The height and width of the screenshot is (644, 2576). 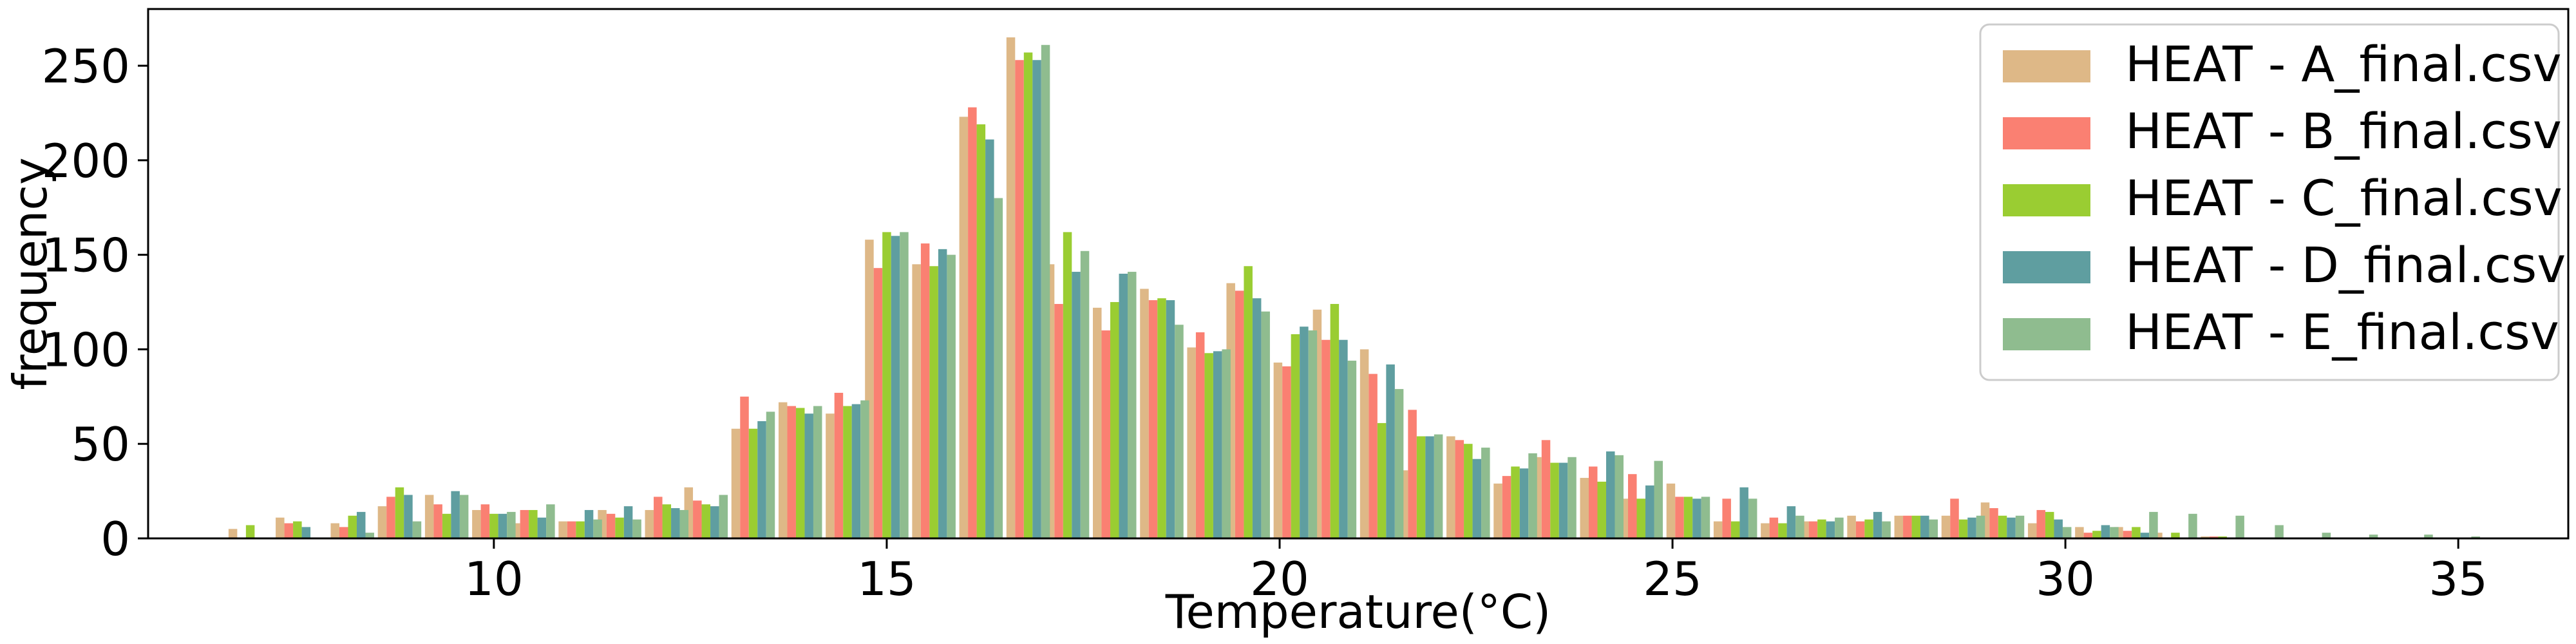 I want to click on y-tick-label: 100, so click(x=86, y=350).